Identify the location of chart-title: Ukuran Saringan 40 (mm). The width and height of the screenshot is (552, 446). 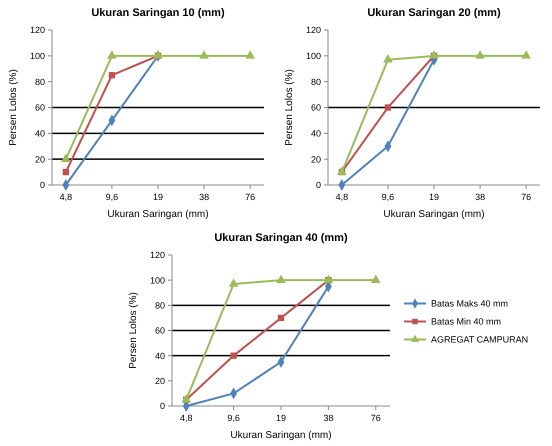
(281, 238).